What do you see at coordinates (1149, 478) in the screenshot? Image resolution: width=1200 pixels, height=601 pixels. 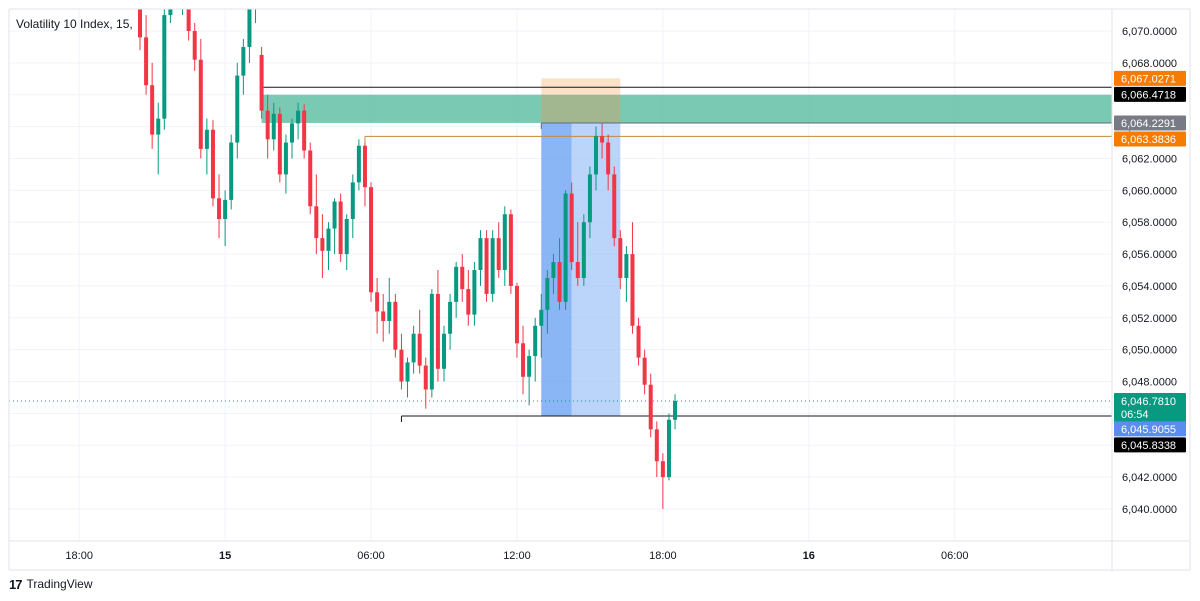 I see `price-tick-label: 6,042.0000` at bounding box center [1149, 478].